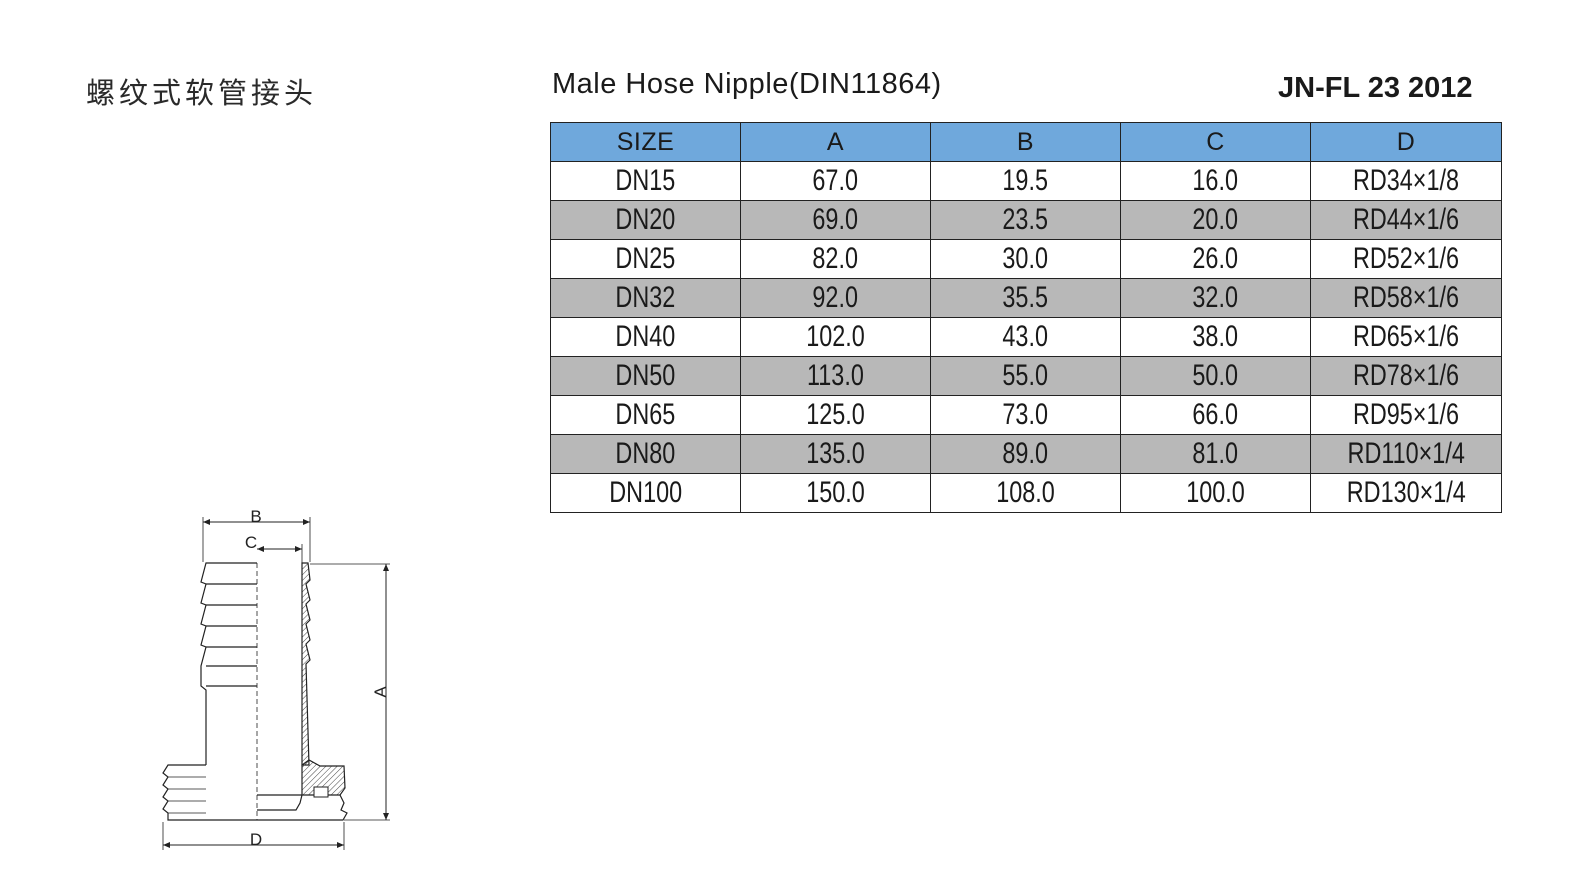 This screenshot has width=1592, height=894. I want to click on cell-b: 73.0, so click(1025, 415).